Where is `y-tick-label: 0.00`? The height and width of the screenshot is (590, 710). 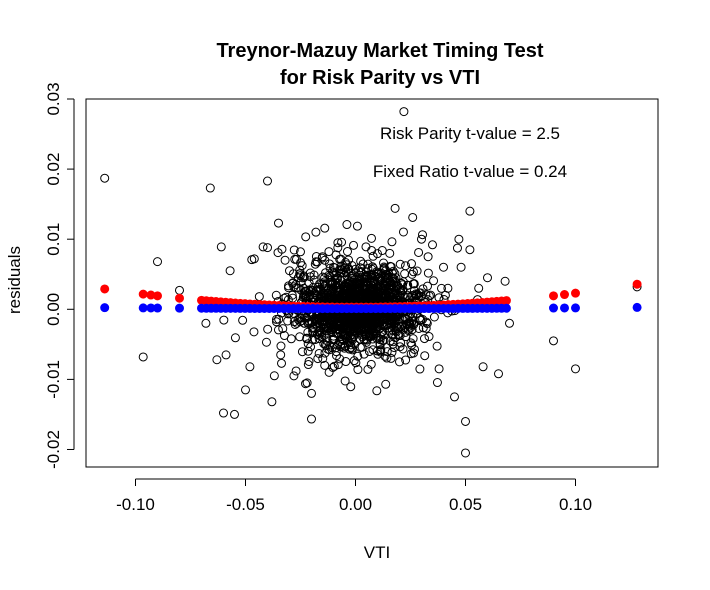 y-tick-label: 0.00 is located at coordinates (53, 309).